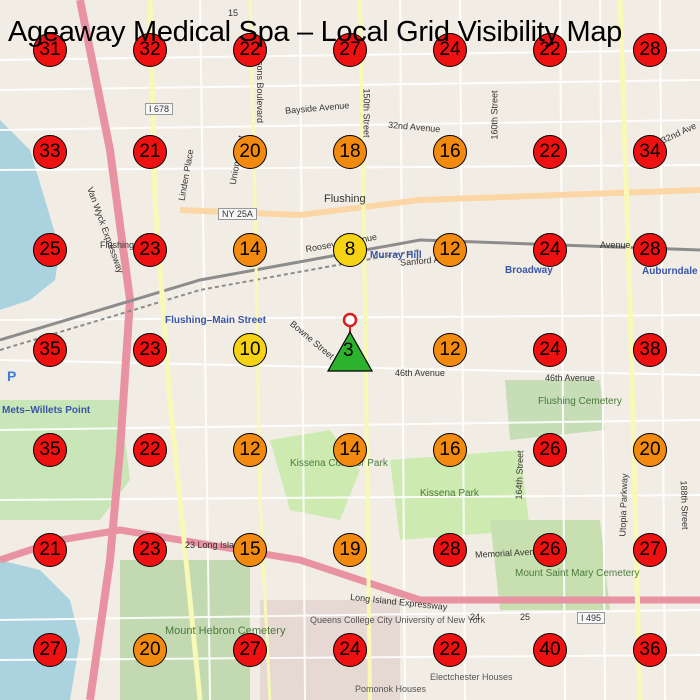  I want to click on label-flushing-main-street: Flushing–Main Street, so click(216, 320).